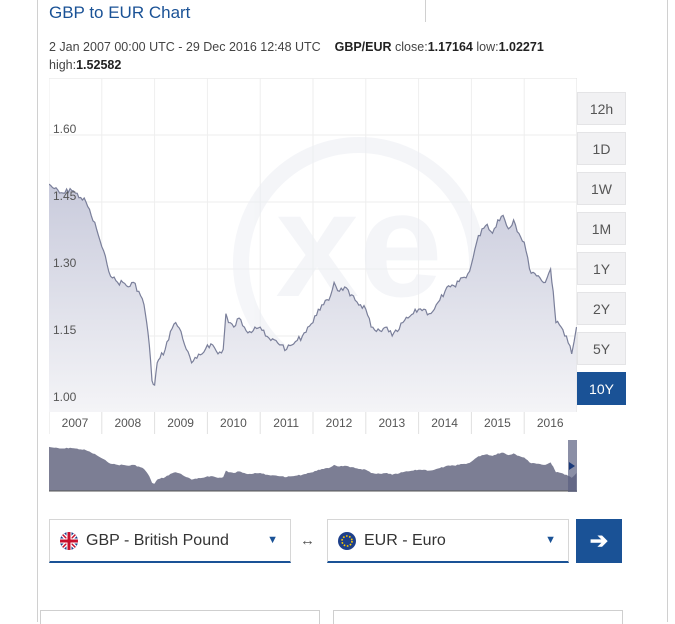  What do you see at coordinates (478, 617) in the screenshot?
I see `lower-panel-right` at bounding box center [478, 617].